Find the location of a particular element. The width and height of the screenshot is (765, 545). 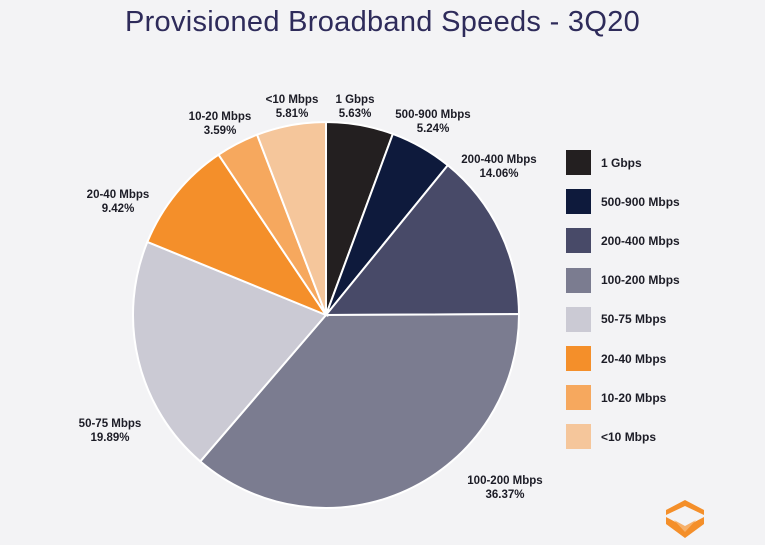

slice-label-1-gbps: 1 Gbps 5.63% is located at coordinates (355, 107).